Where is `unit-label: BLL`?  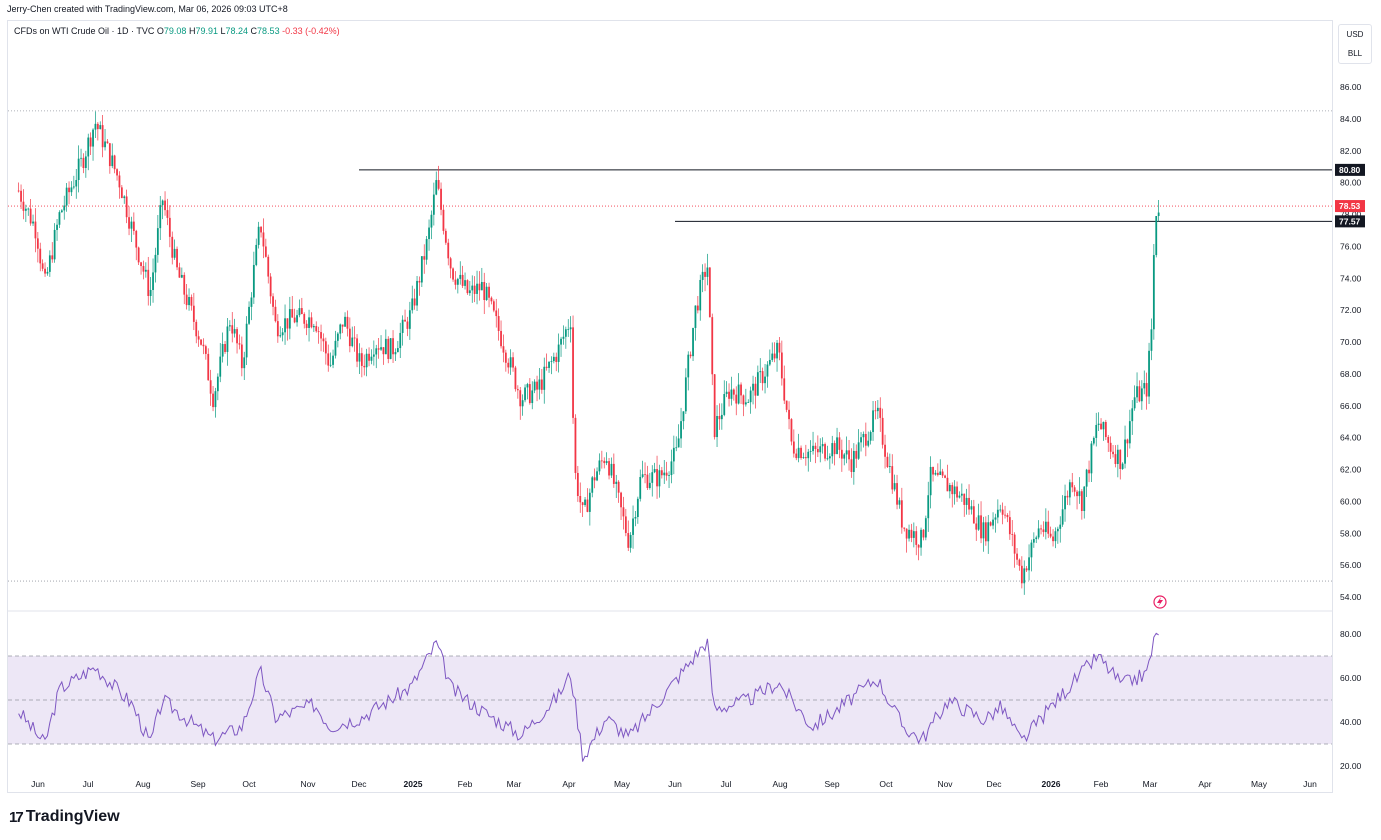 unit-label: BLL is located at coordinates (1355, 53).